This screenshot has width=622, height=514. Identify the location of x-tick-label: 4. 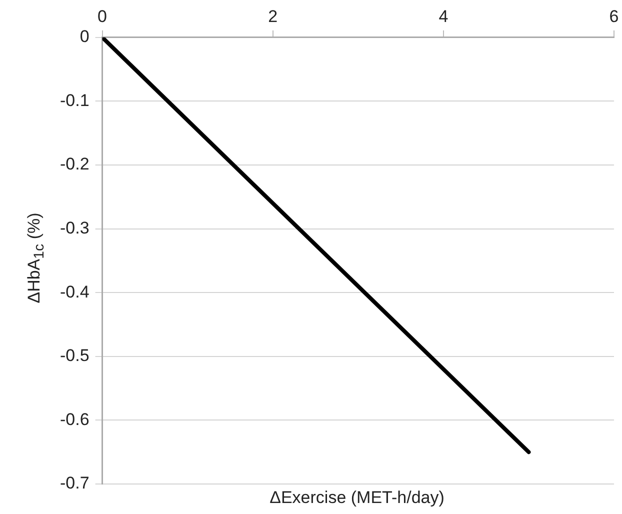
(443, 16).